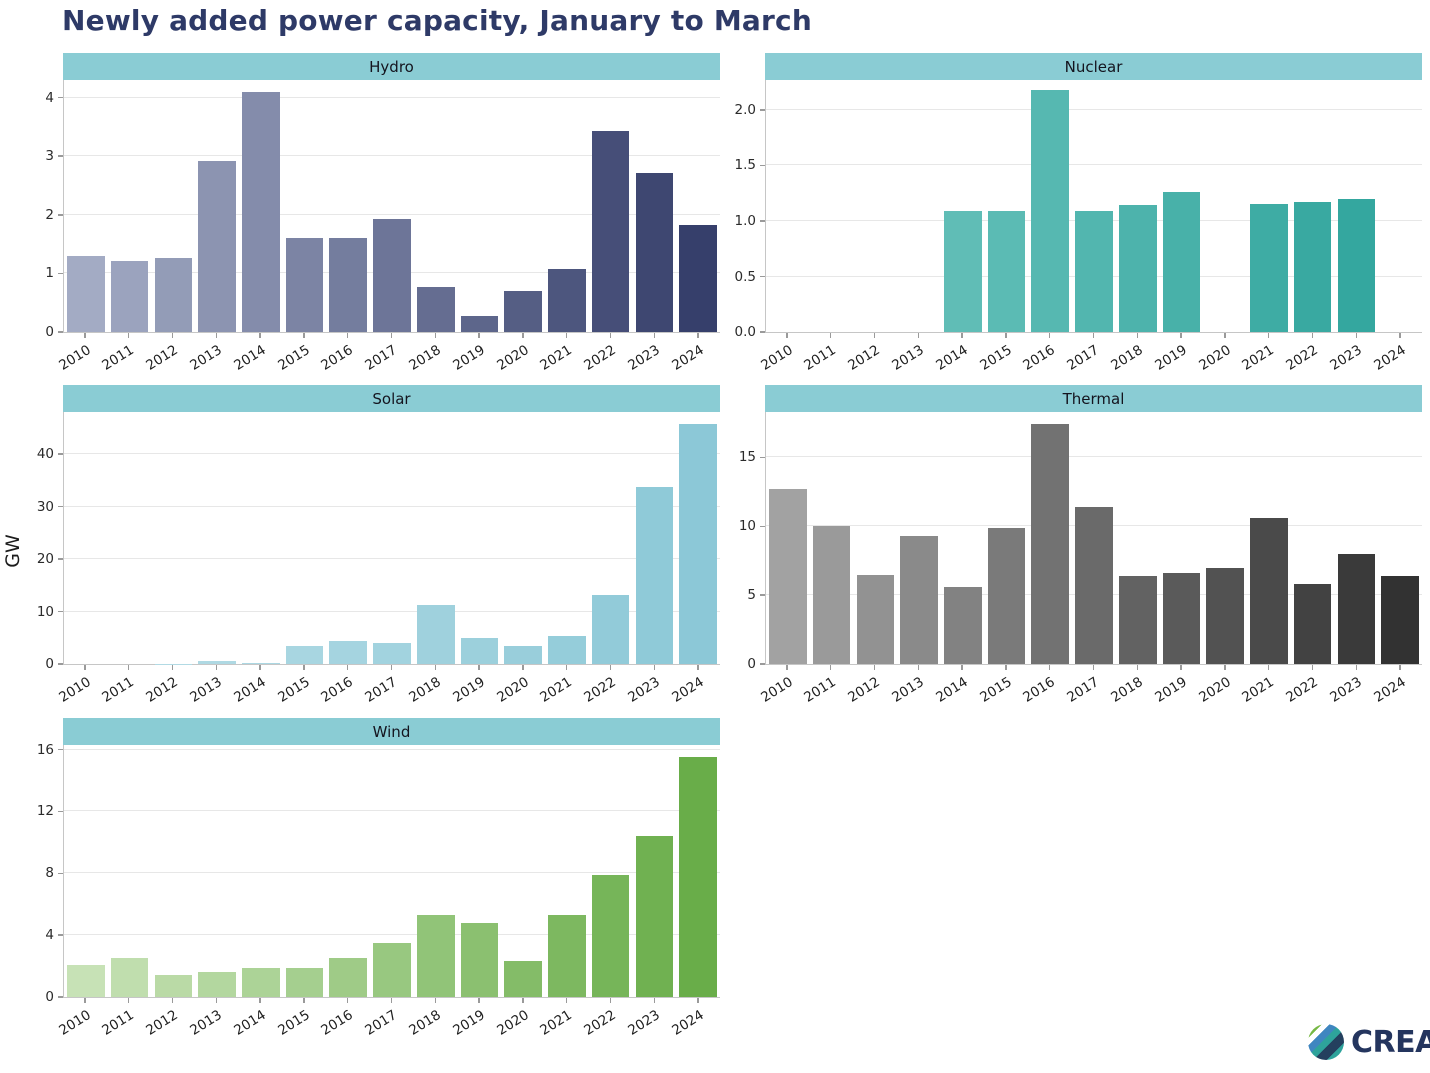 This screenshot has height=1073, width=1430. Describe the element at coordinates (745, 332) in the screenshot. I see `y-tick-label: 0.0` at that location.